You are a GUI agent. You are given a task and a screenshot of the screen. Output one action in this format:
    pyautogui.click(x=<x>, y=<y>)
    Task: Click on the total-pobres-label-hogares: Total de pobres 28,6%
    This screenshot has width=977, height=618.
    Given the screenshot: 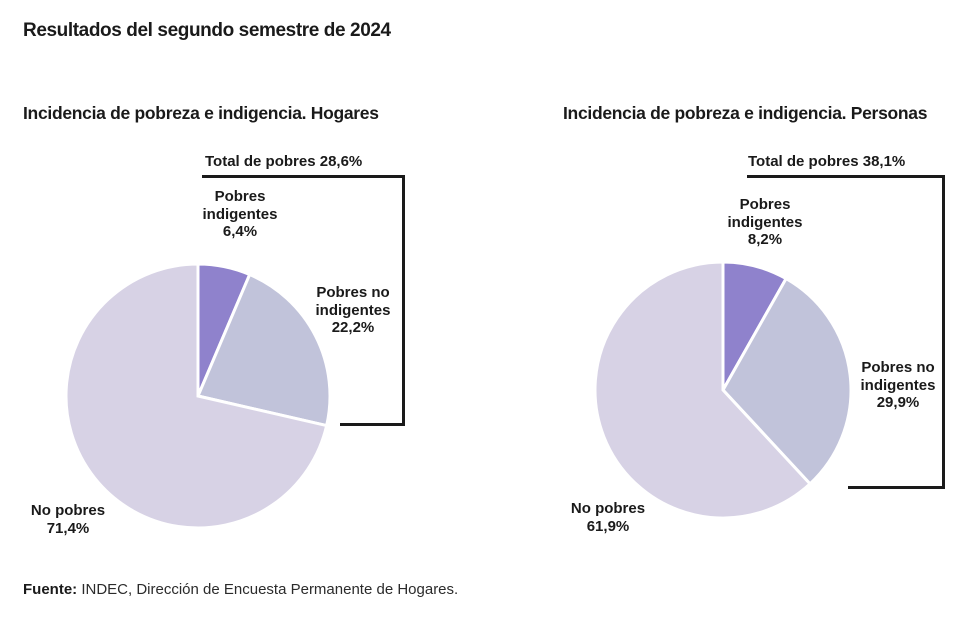 What is the action you would take?
    pyautogui.click(x=284, y=161)
    